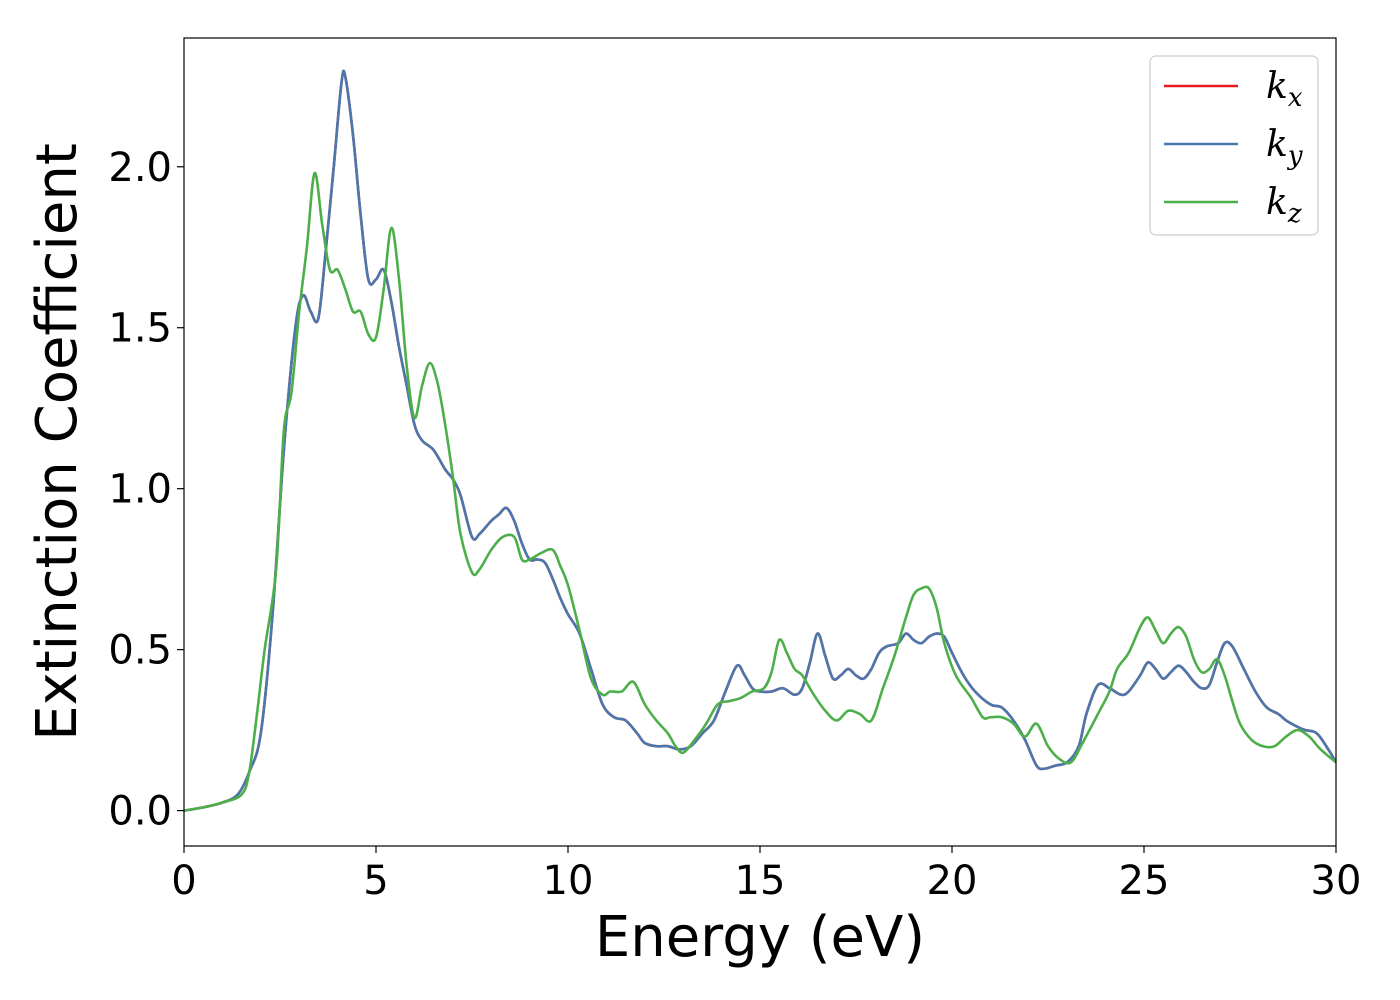  What do you see at coordinates (952, 881) in the screenshot?
I see `x-tick-label: 20` at bounding box center [952, 881].